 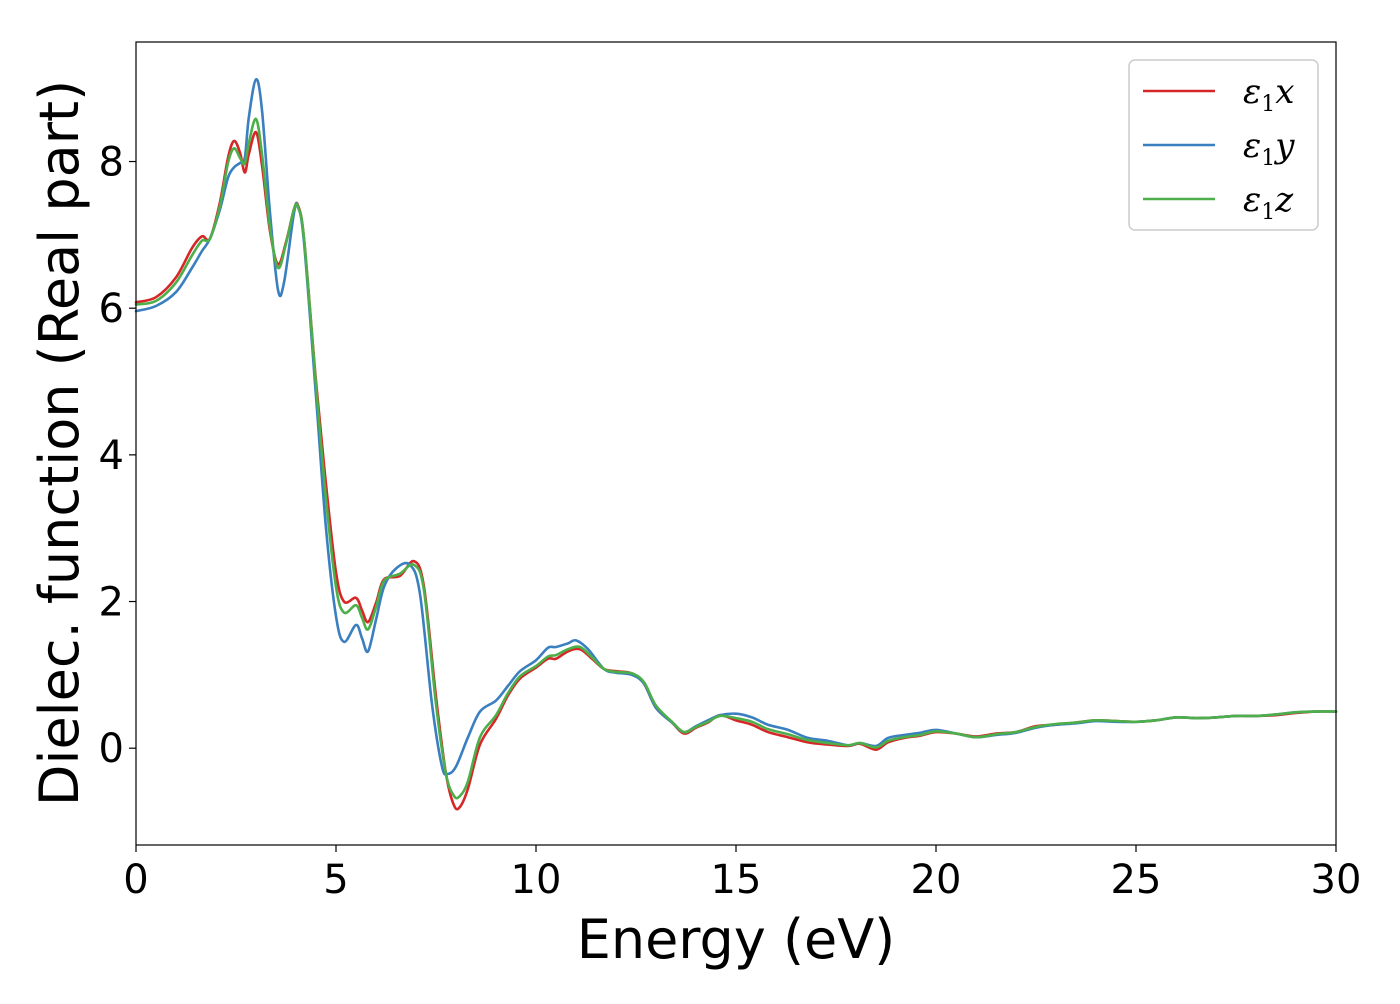 I want to click on x-tick-label: 5, so click(x=335, y=880).